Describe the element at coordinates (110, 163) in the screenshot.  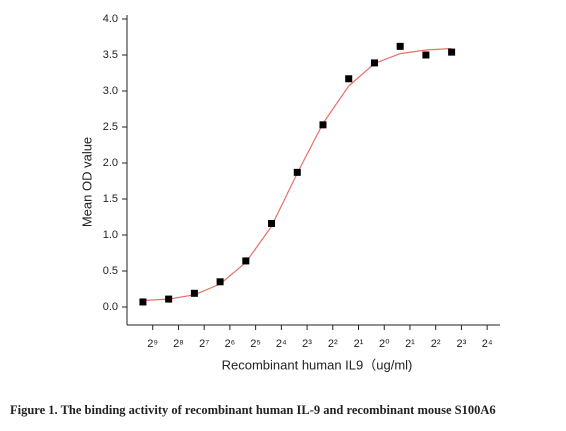
I see `y-tick-label: 2.0` at that location.